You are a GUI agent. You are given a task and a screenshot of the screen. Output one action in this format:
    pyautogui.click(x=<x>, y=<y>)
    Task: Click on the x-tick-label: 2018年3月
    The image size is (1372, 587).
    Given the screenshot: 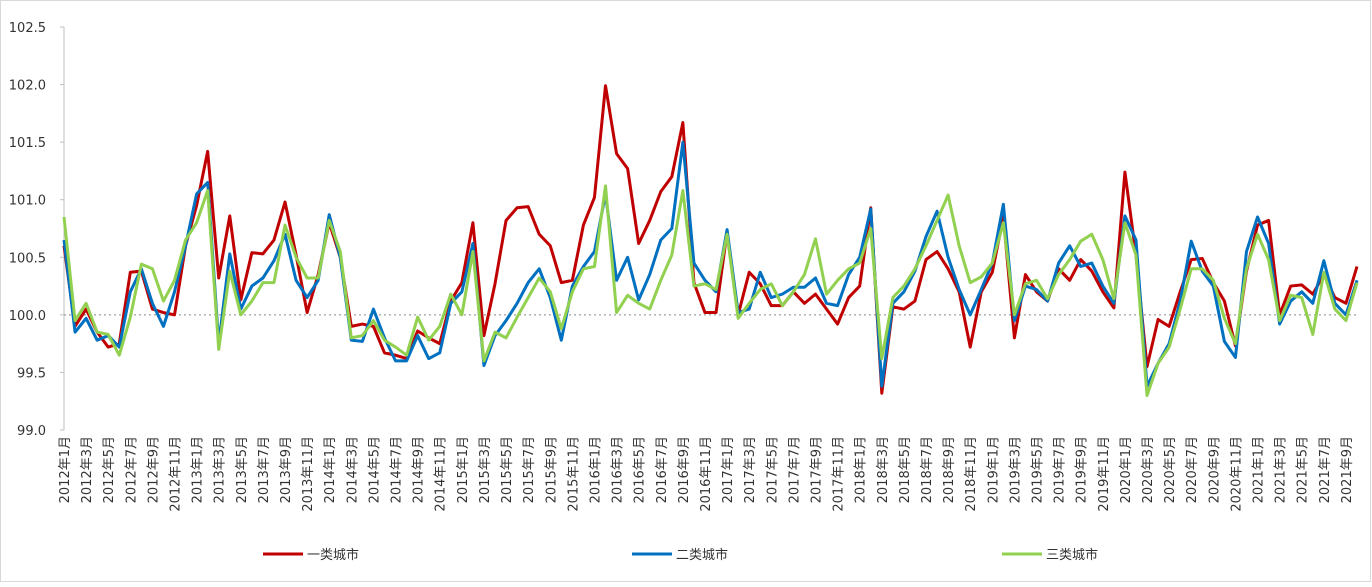 What is the action you would take?
    pyautogui.click(x=883, y=469)
    